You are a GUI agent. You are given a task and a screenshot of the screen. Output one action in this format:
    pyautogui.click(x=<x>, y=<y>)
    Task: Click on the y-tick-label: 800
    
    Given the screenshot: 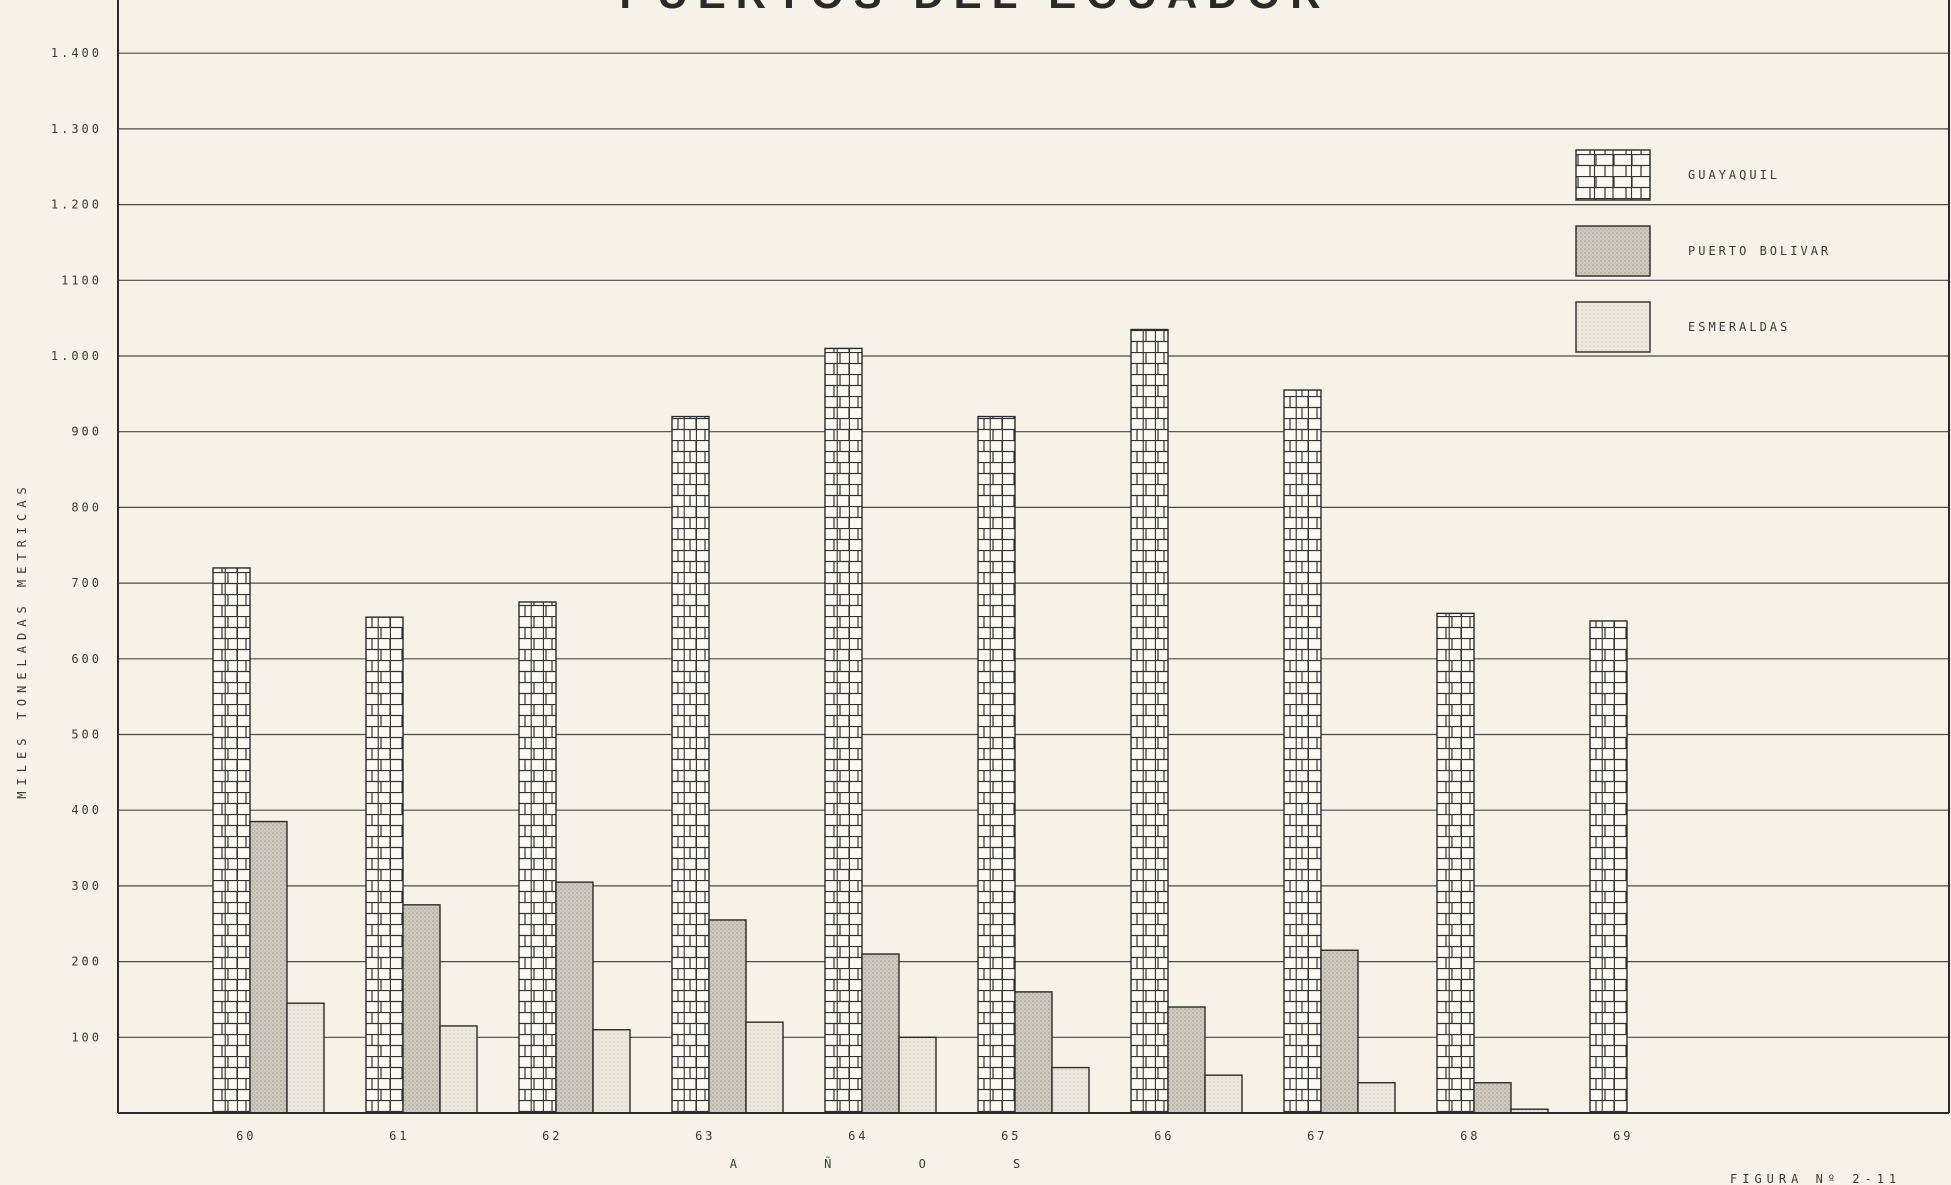 What is the action you would take?
    pyautogui.click(x=86, y=507)
    